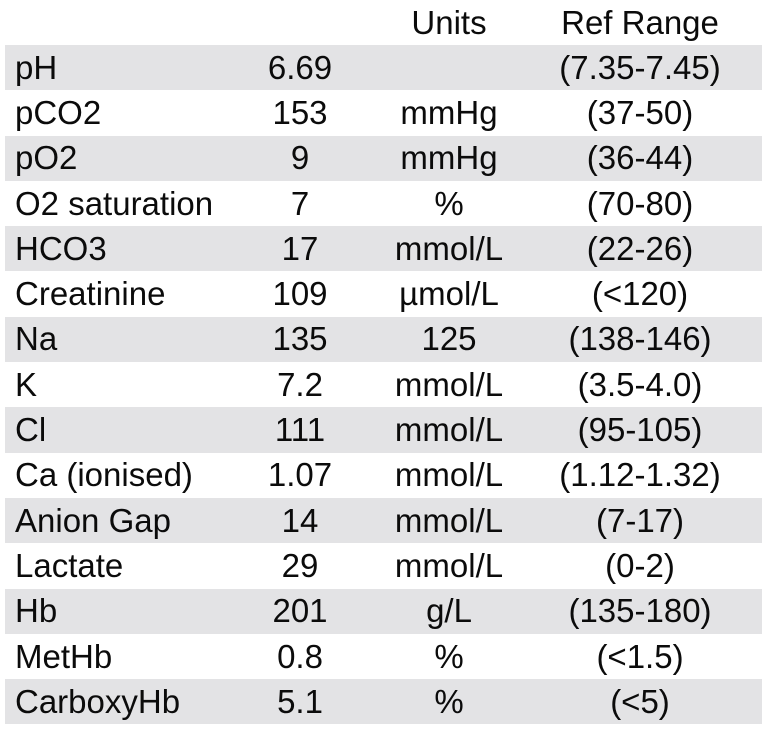  I want to click on units-header: Units, so click(449, 22).